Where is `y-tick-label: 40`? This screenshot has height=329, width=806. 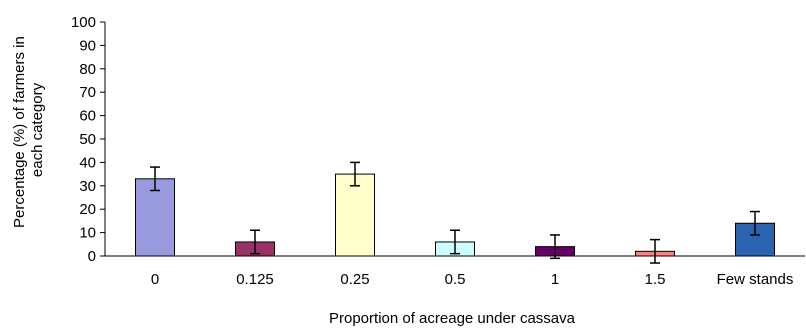
y-tick-label: 40 is located at coordinates (87, 162).